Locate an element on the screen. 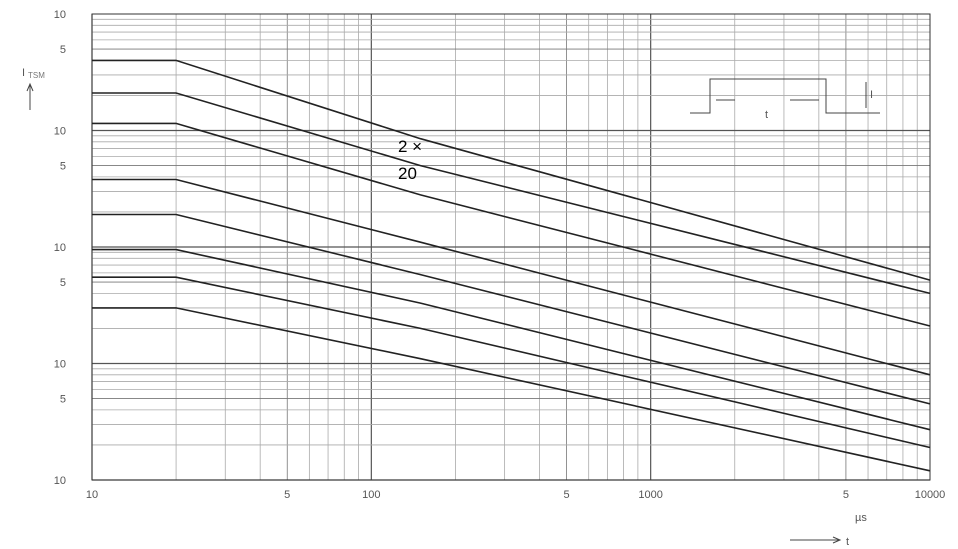 The height and width of the screenshot is (549, 958). pulse-inset is located at coordinates (785, 96).